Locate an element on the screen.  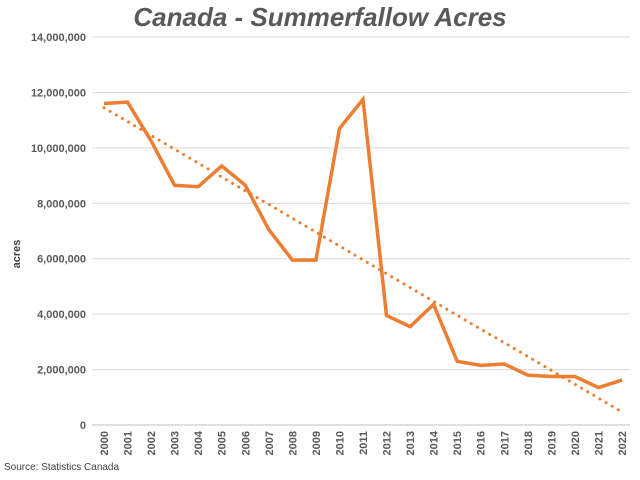
y-tick-label: 6,000,000 is located at coordinates (61, 260).